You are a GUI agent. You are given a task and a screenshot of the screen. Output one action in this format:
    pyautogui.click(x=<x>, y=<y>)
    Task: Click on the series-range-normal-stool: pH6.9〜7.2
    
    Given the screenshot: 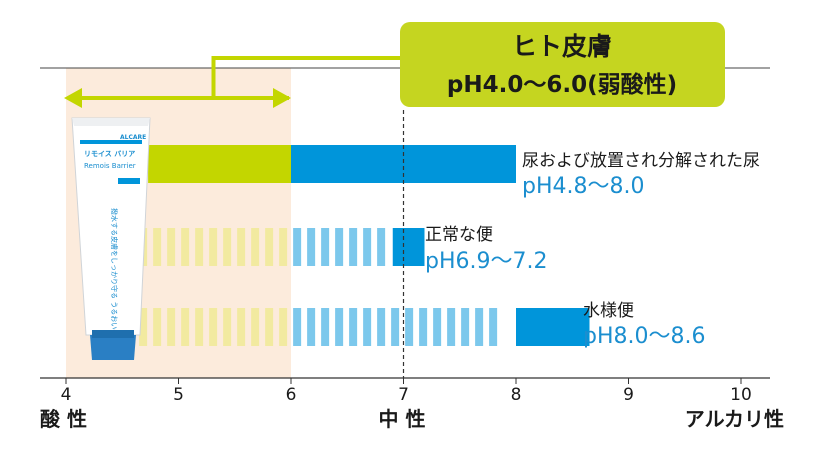 What is the action you would take?
    pyautogui.click(x=486, y=261)
    